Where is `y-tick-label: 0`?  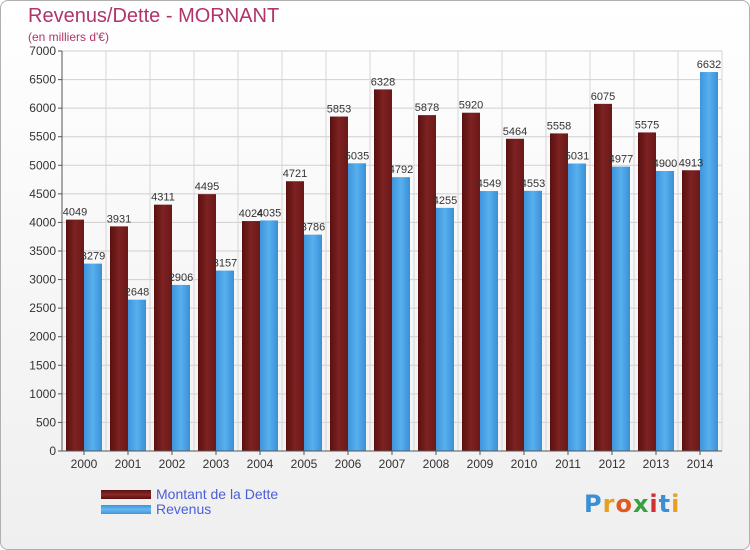
y-tick-label: 0 is located at coordinates (52, 451).